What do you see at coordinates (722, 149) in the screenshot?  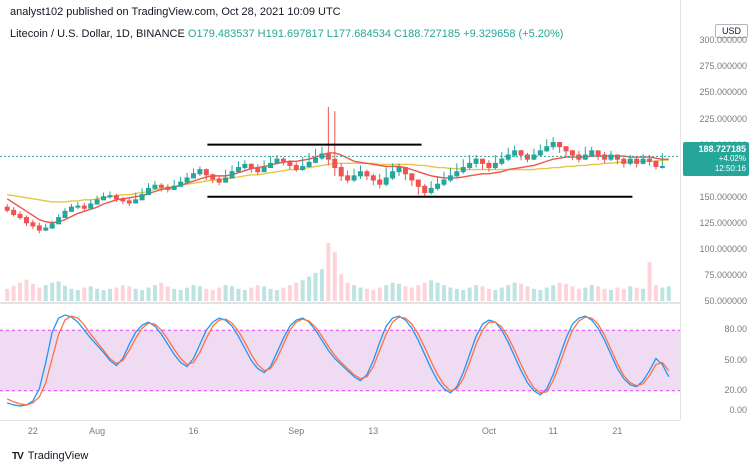 I see `last-price-value: 188.727185` at bounding box center [722, 149].